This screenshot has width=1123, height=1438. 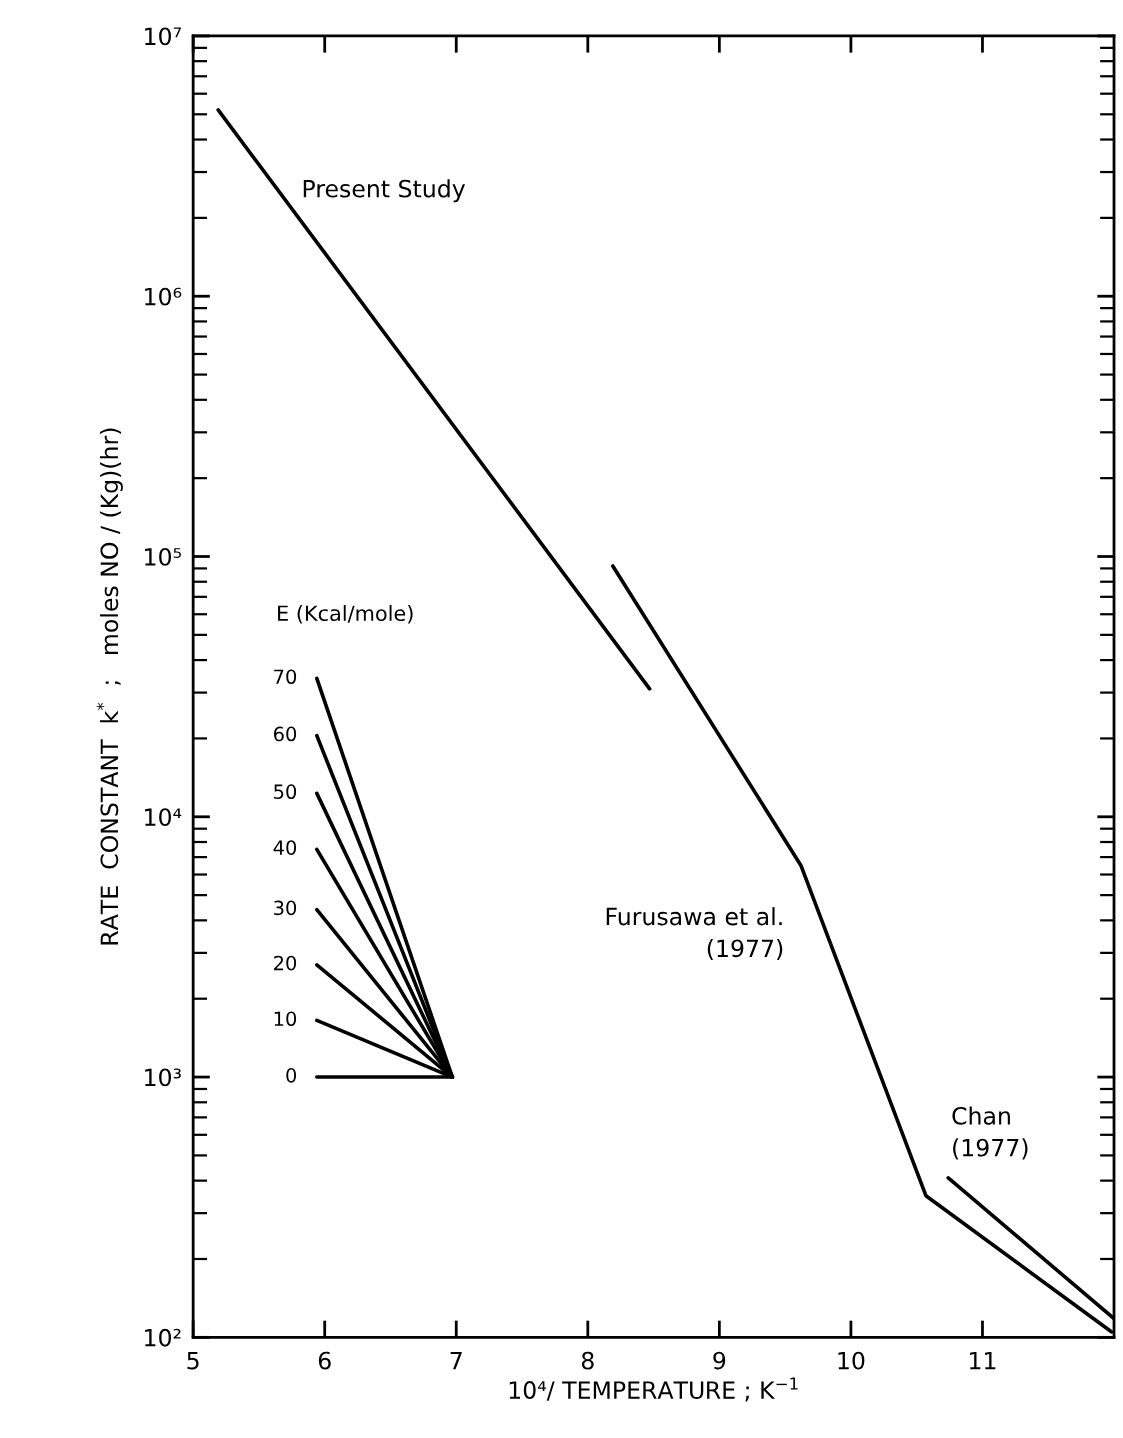 I want to click on x-tick-label: 6, so click(x=324, y=1360).